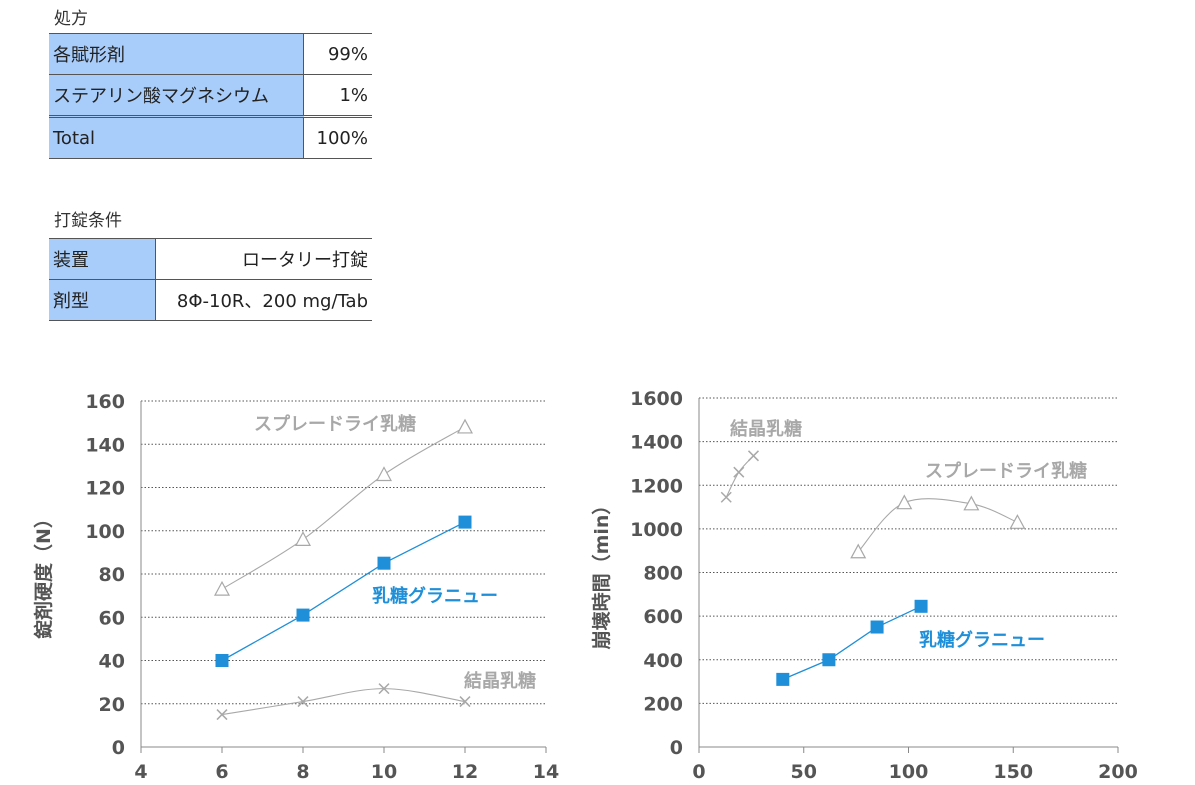 This screenshot has width=1195, height=785. What do you see at coordinates (601, 573) in the screenshot?
I see `y-axis-title: 崩壊時間（min）` at bounding box center [601, 573].